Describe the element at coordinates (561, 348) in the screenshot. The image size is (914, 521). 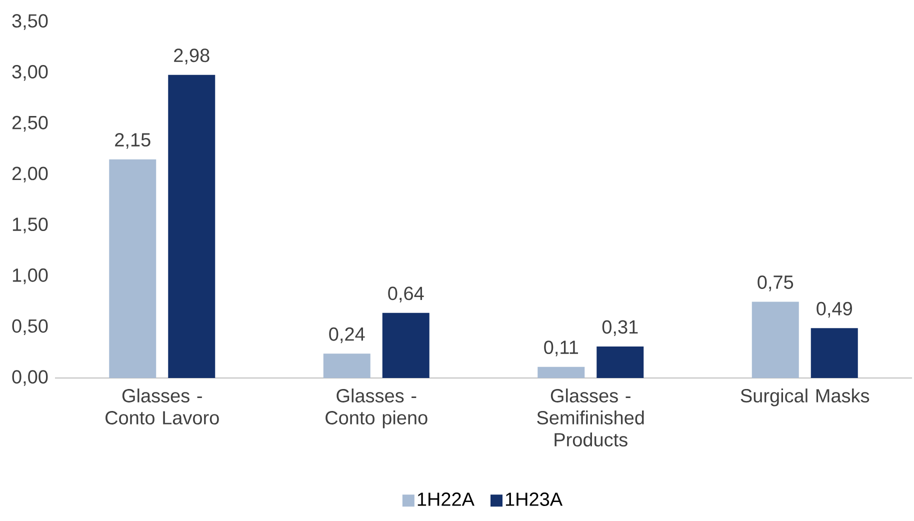
I see `data-label: 0,11` at that location.